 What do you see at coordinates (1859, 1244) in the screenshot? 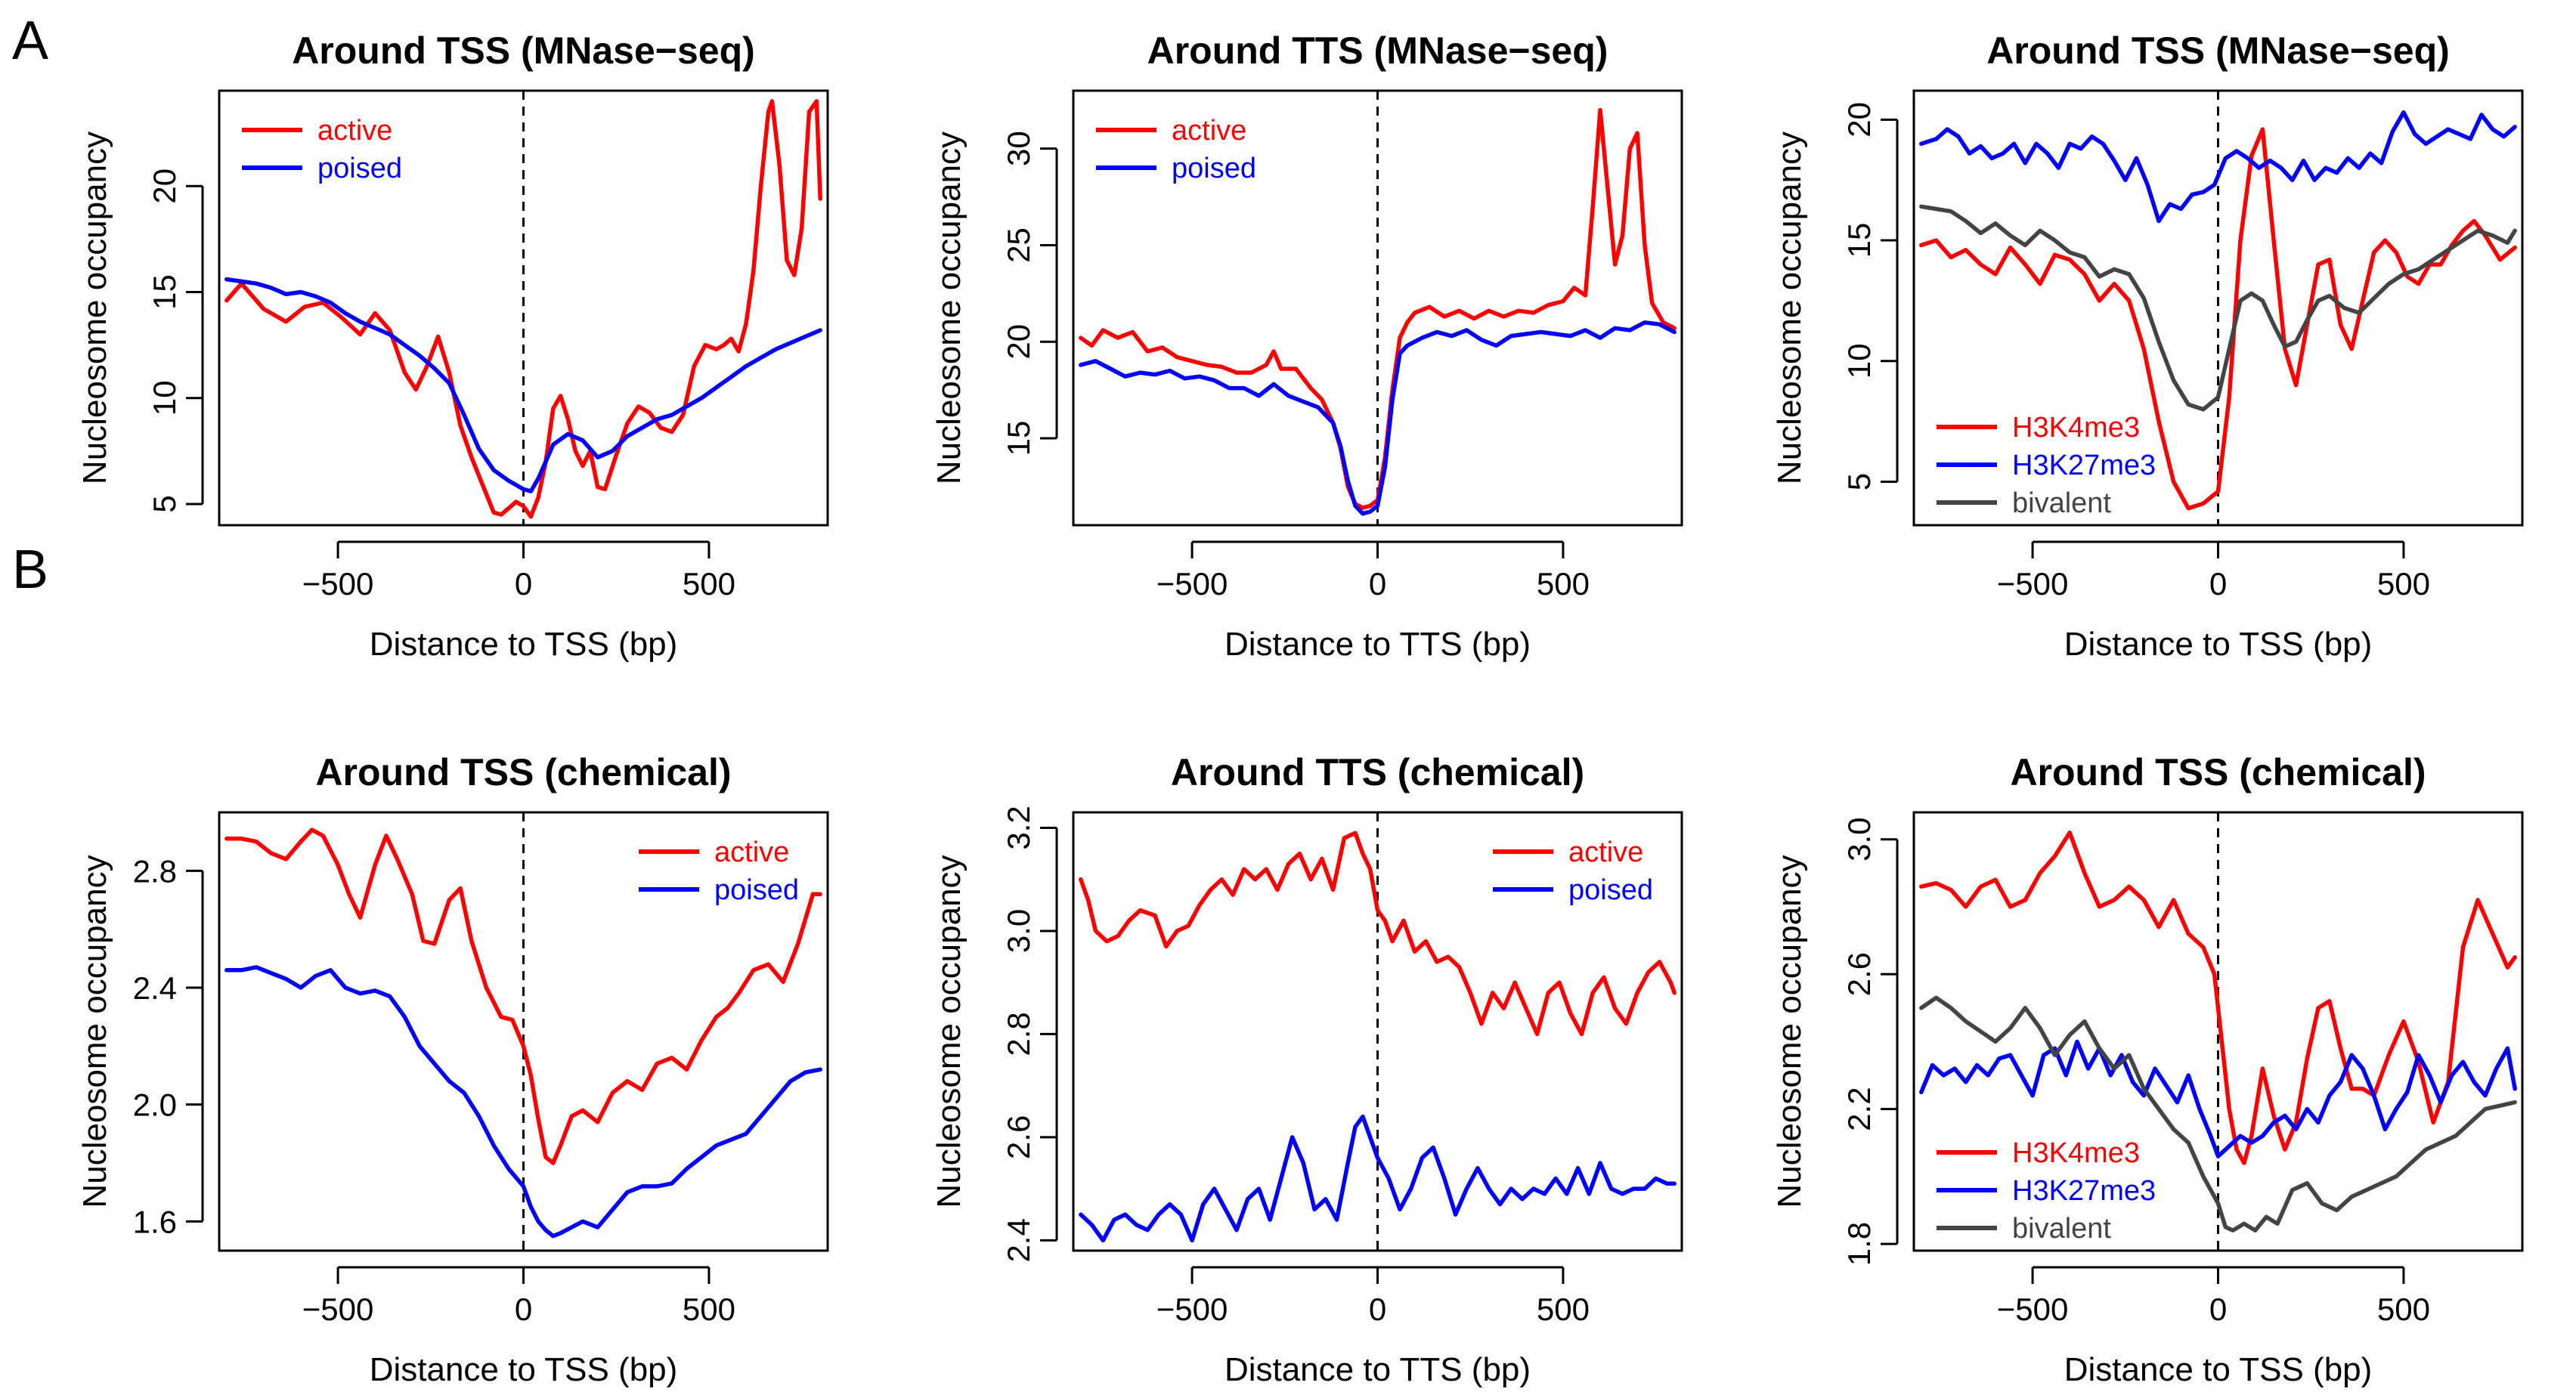
I see `y-tick-label: 1.8` at bounding box center [1859, 1244].